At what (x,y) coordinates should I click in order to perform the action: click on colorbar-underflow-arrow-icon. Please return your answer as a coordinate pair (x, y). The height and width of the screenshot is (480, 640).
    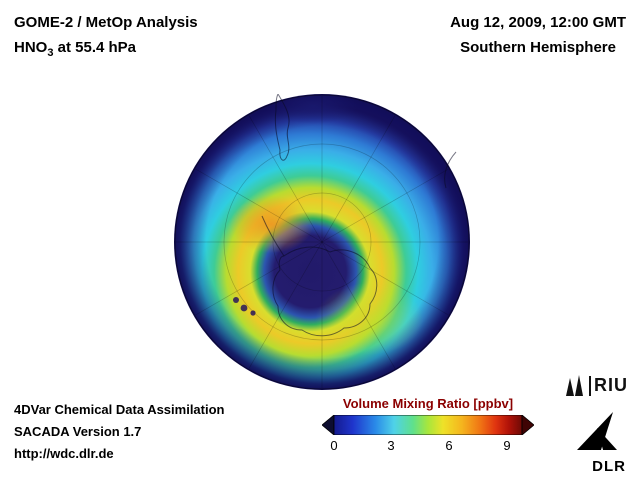
    Looking at the image, I should click on (328, 425).